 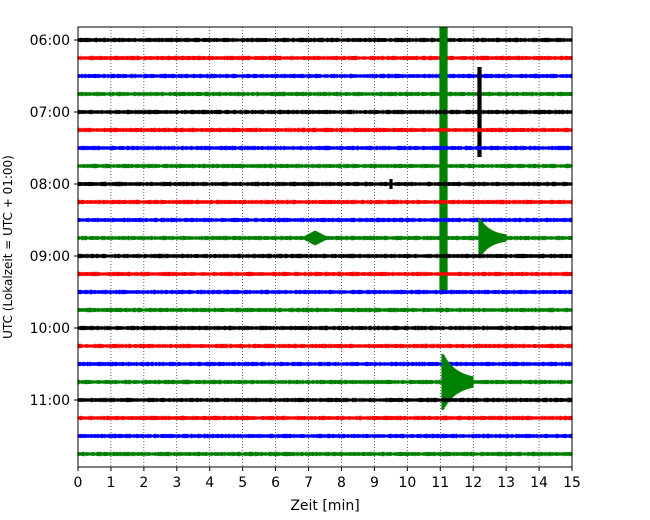 I want to click on x-axis-label: Zeit [min], so click(x=324, y=506).